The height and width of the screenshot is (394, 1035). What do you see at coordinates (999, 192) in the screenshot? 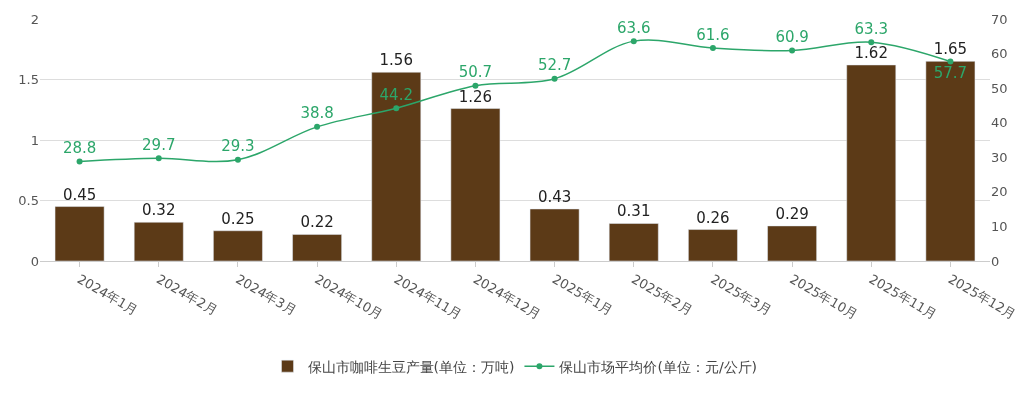
I see `y2-tick-label: 20` at bounding box center [999, 192].